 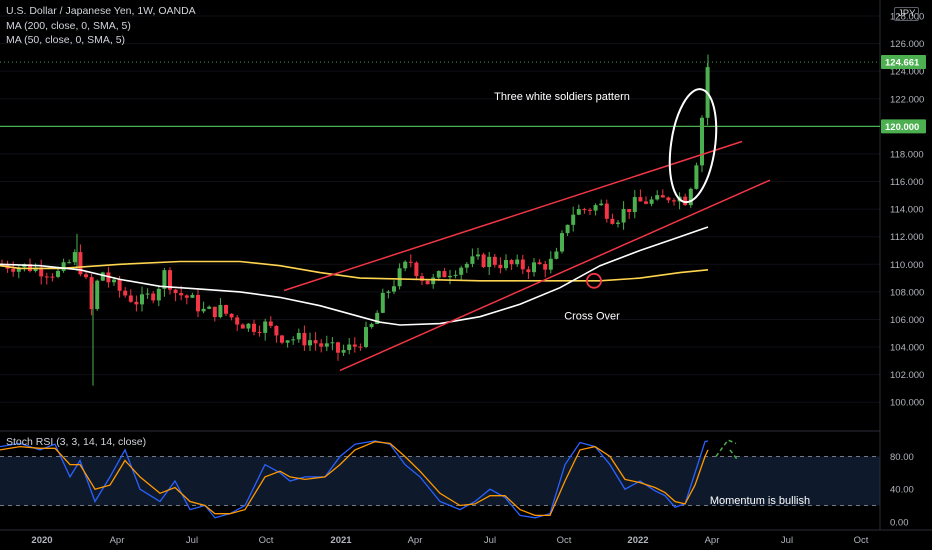 What do you see at coordinates (513, 216) in the screenshot?
I see `channel-line-upper` at bounding box center [513, 216].